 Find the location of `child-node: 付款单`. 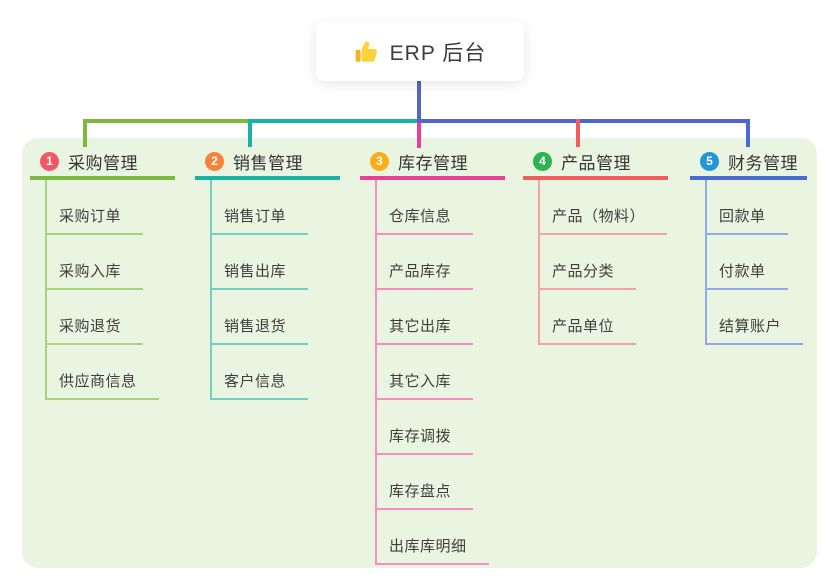

child-node: 付款单 is located at coordinates (757, 262).